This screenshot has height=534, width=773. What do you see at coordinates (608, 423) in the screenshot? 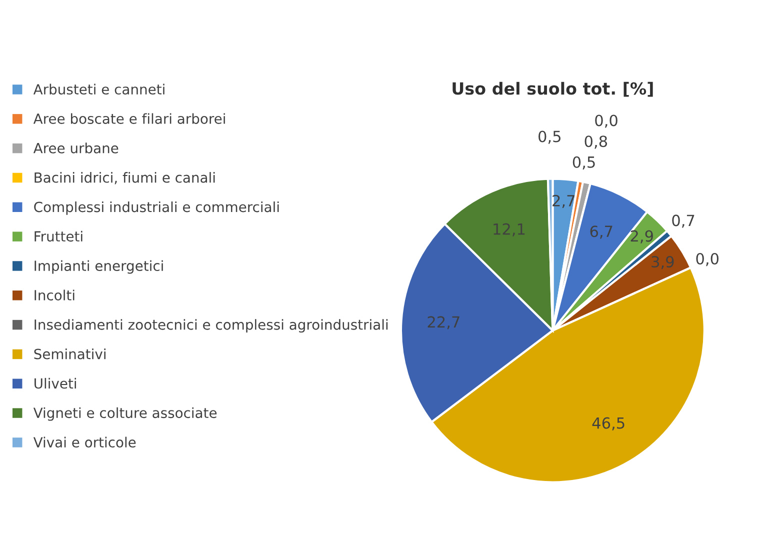
I see `data-label: 46,5` at bounding box center [608, 423].